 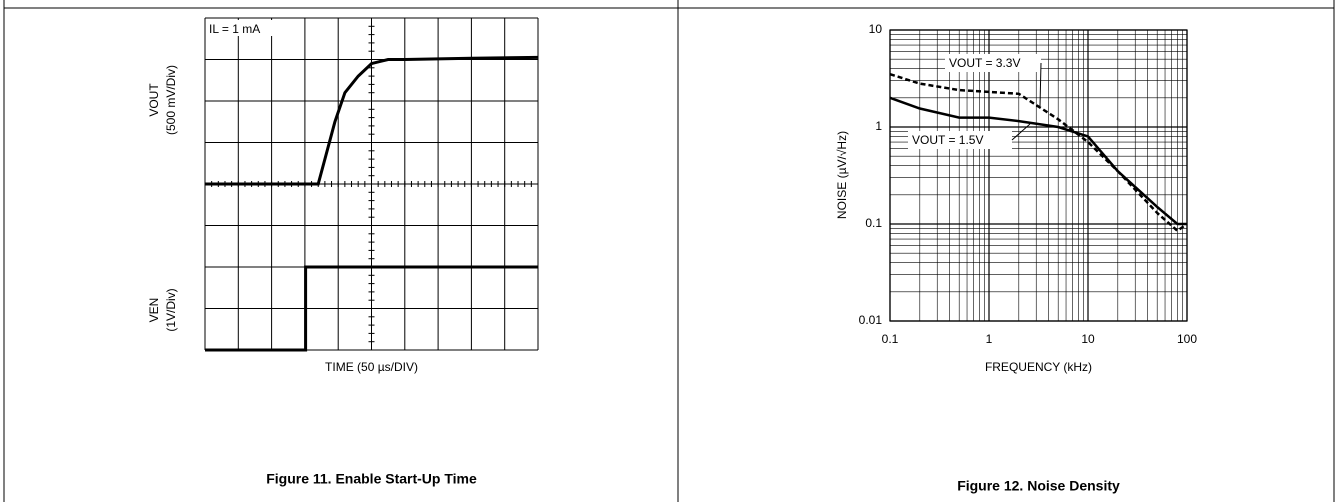 I want to click on series-label: VOUT = 3.3V, so click(x=984, y=63).